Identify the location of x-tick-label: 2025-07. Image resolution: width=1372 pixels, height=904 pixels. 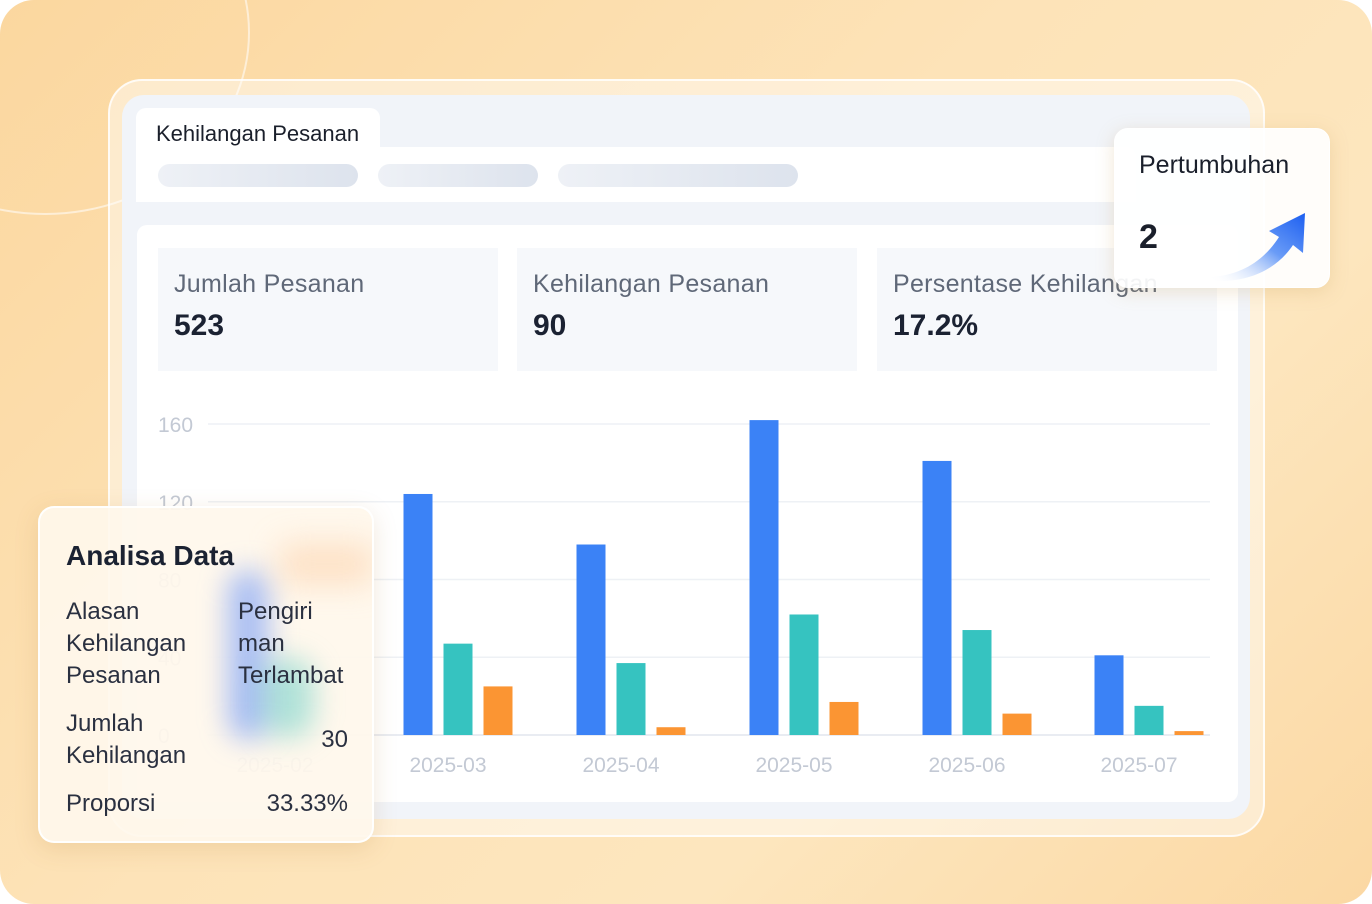
(1138, 765).